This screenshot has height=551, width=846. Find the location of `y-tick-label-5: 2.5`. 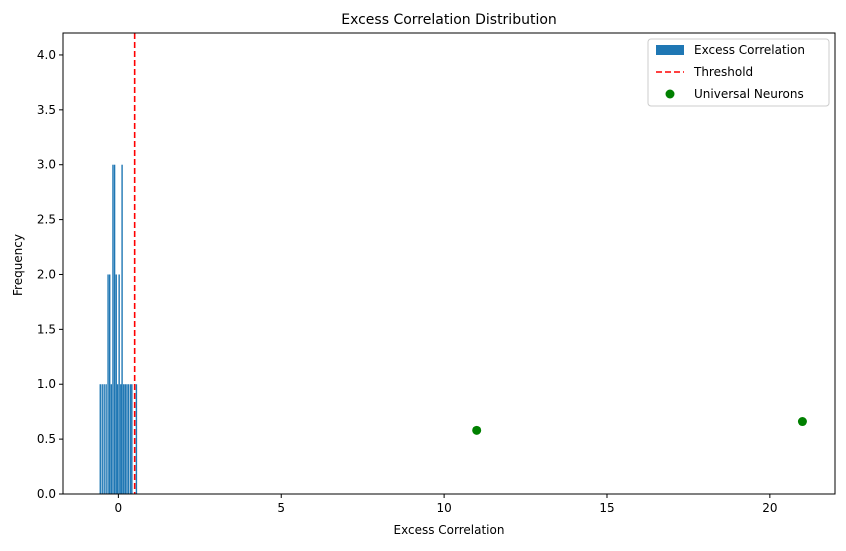

y-tick-label-5: 2.5 is located at coordinates (46, 220).